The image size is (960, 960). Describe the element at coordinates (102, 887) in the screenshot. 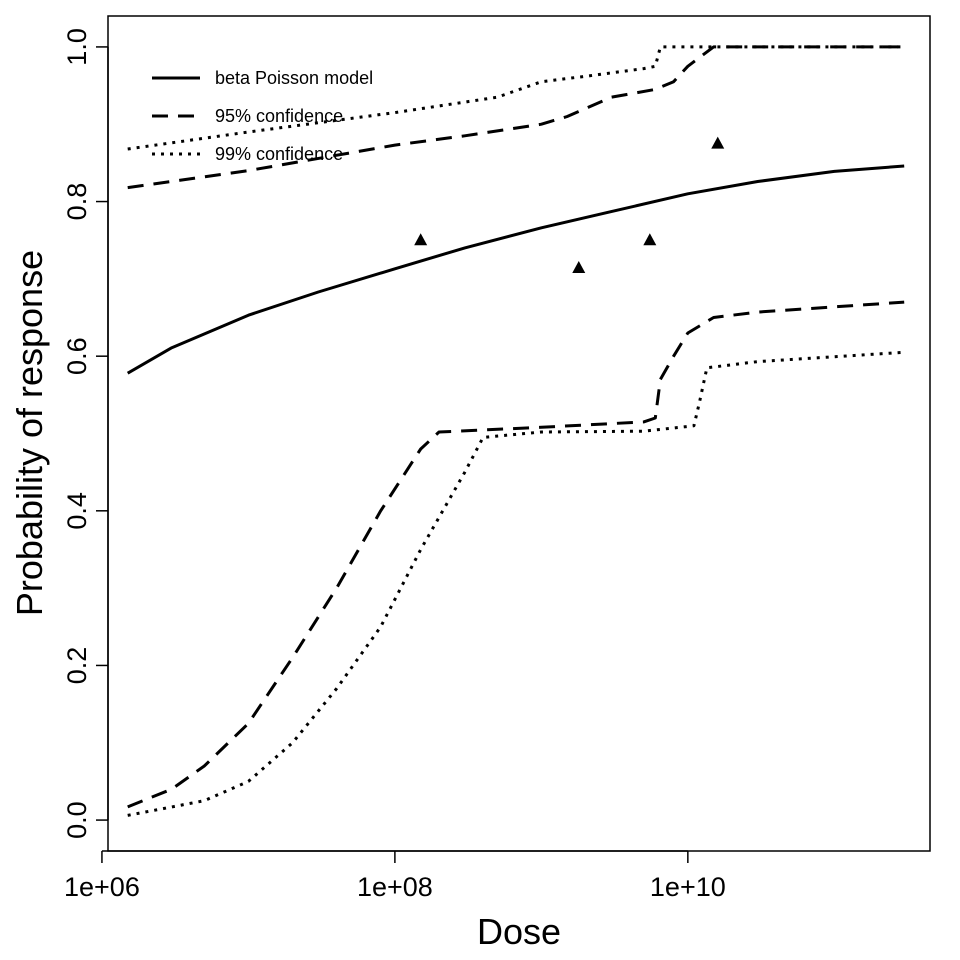

I see `x-tick-label: 1e+06` at that location.